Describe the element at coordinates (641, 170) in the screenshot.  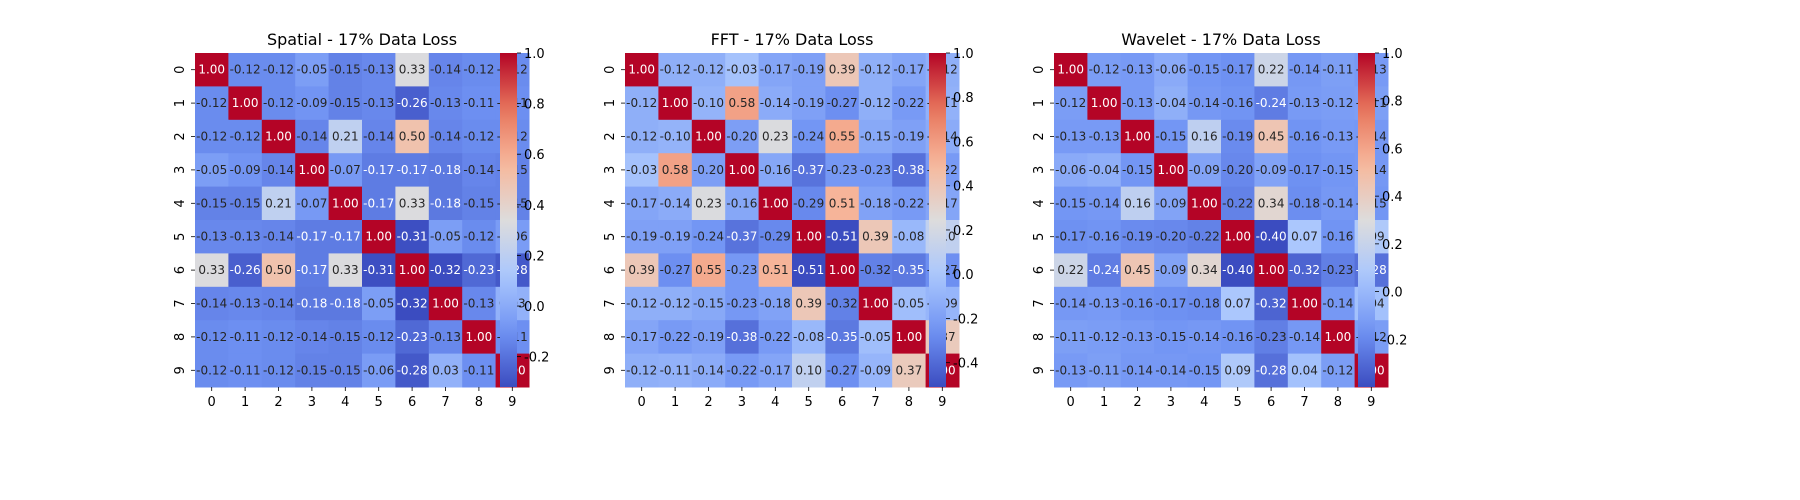
I see `cell-value-label: -0.03` at that location.